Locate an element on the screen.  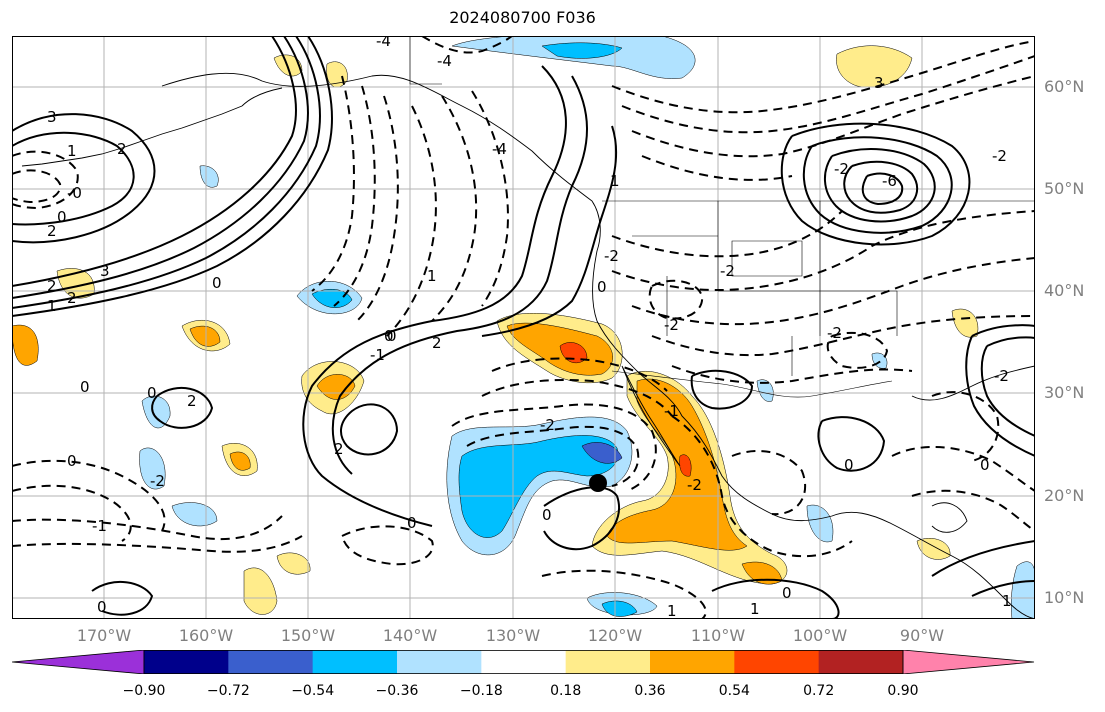
lon-label: 110°W is located at coordinates (718, 635).